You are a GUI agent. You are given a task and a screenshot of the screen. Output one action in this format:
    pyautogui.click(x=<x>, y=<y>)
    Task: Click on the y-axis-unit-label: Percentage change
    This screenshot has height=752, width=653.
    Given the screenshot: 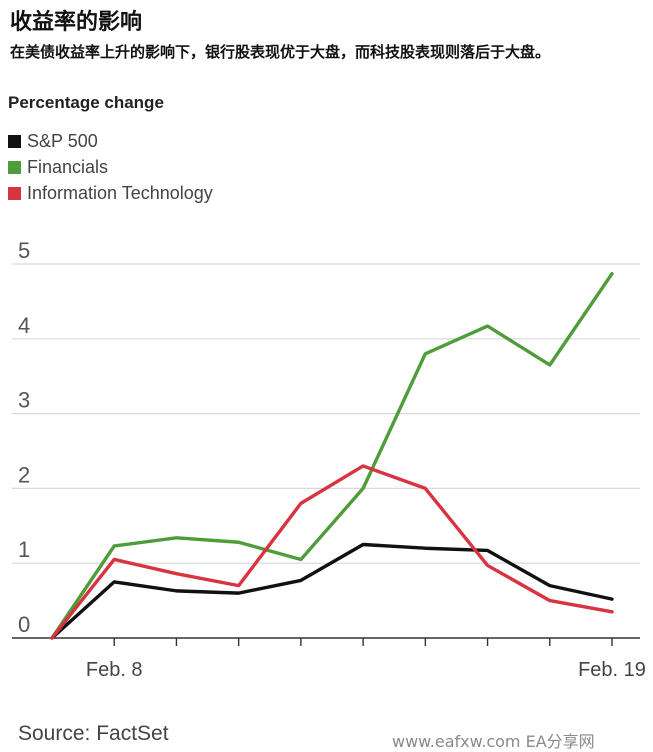 What is the action you would take?
    pyautogui.click(x=86, y=102)
    